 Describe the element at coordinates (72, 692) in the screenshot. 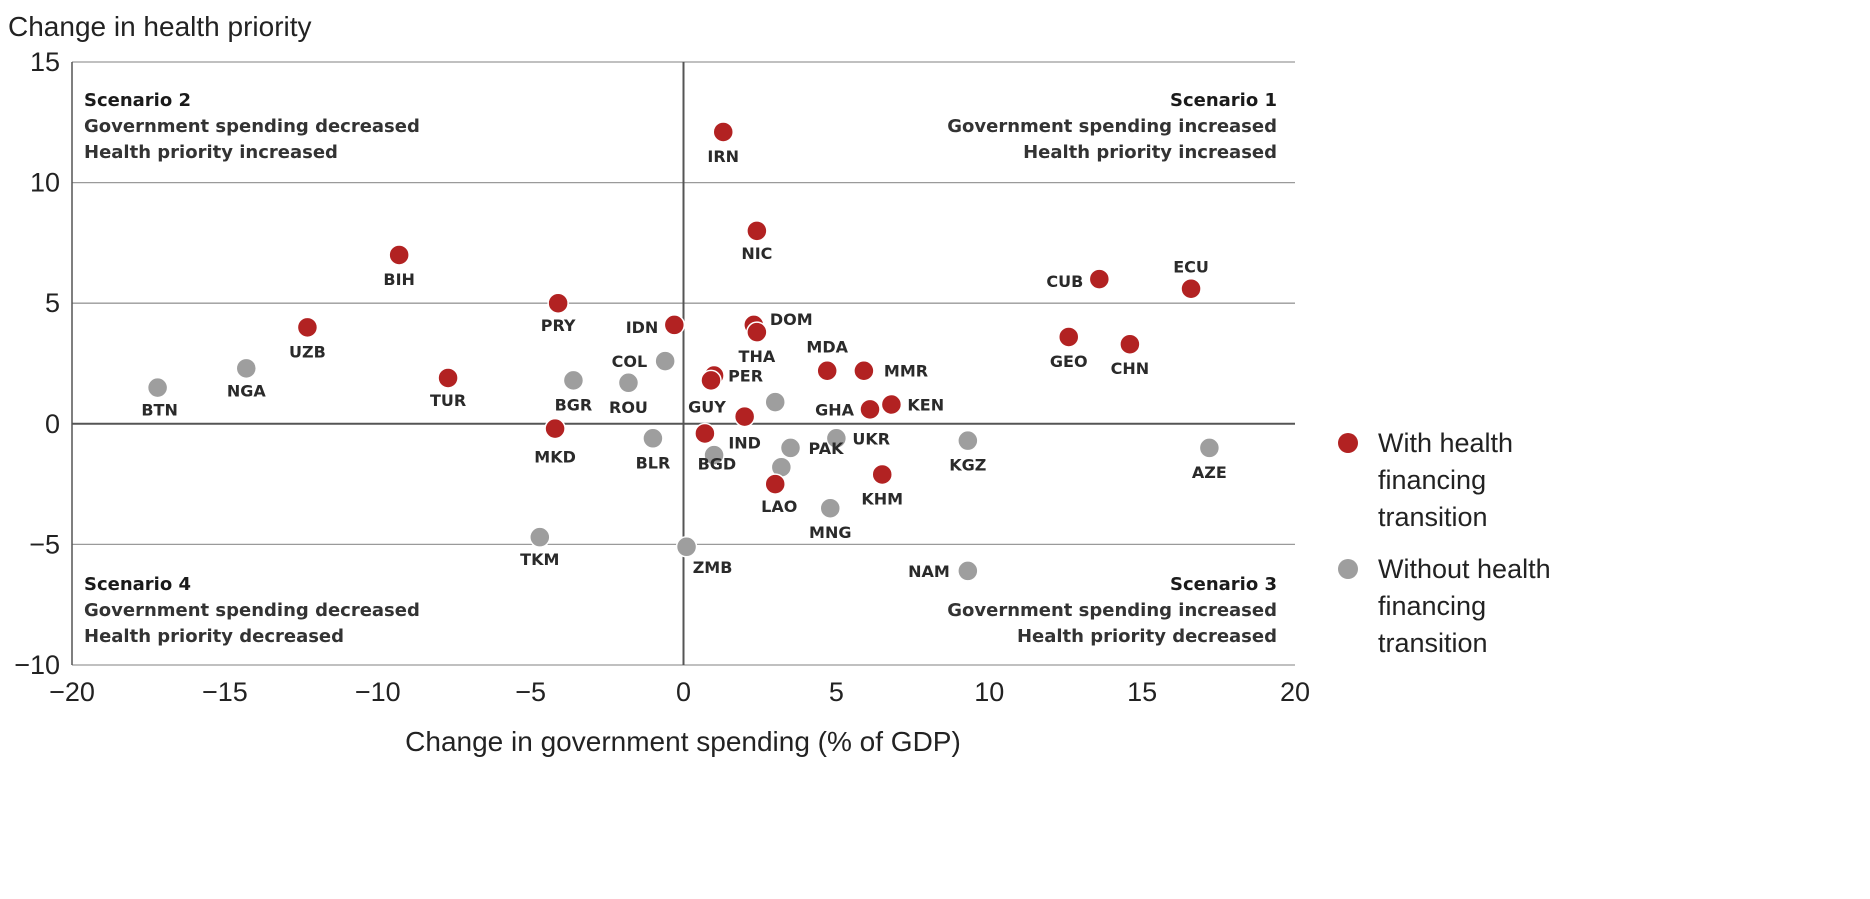

I see `x-tick-label: −20` at that location.